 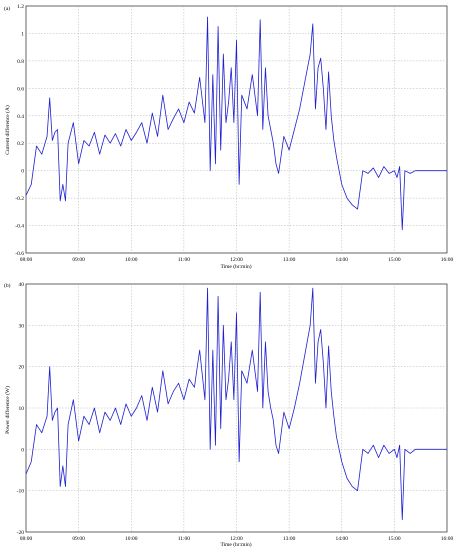 What do you see at coordinates (19, 254) in the screenshot?
I see `y-tick-label: -0.6` at bounding box center [19, 254].